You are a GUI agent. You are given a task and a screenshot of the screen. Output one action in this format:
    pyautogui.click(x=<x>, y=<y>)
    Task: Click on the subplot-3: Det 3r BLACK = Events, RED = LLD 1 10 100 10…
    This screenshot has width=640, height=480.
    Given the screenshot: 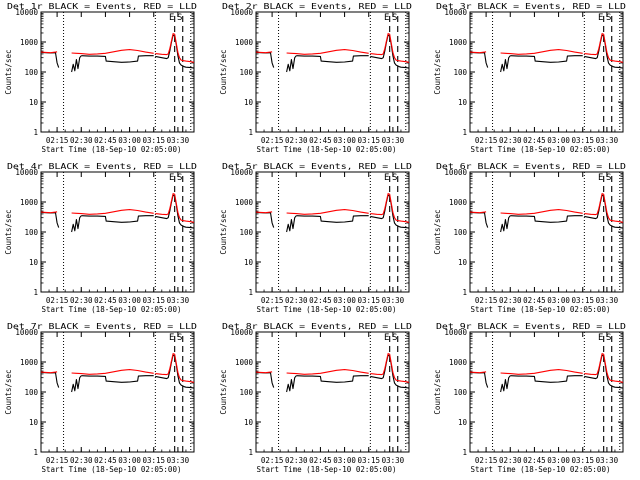 What is the action you would take?
    pyautogui.click(x=529, y=77)
    